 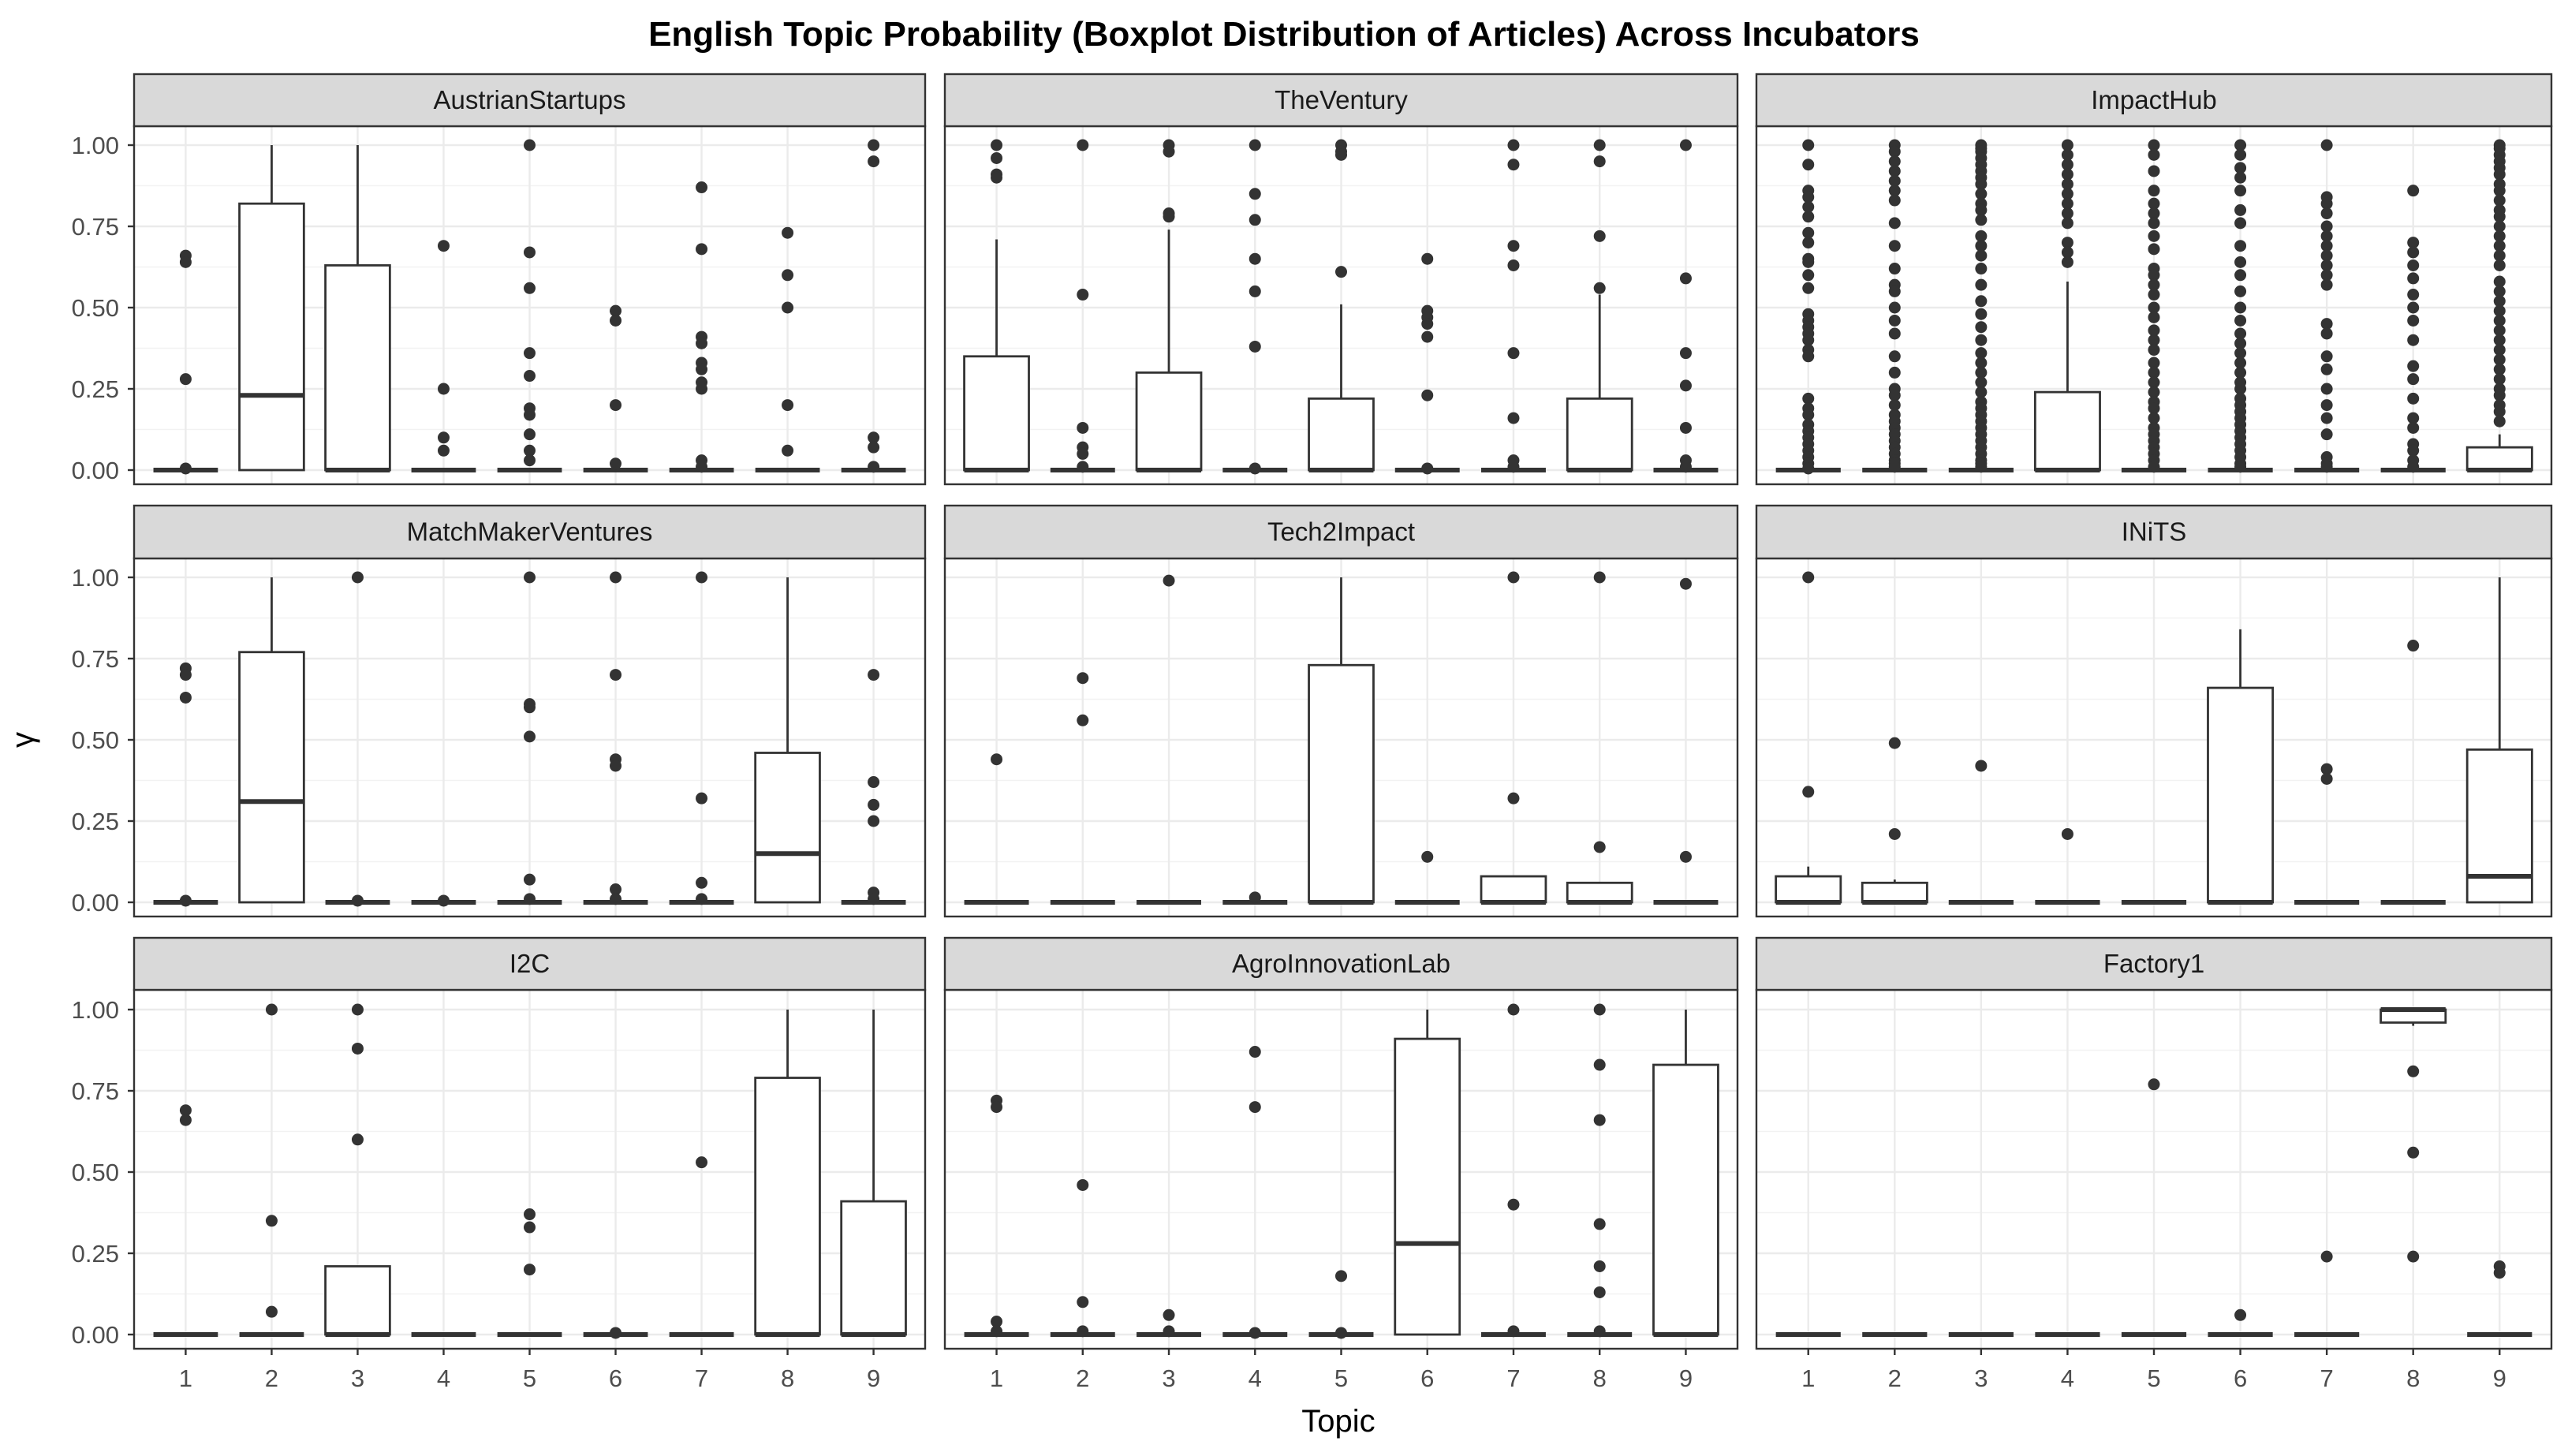 I want to click on x-tick-label: 1, so click(x=996, y=1378).